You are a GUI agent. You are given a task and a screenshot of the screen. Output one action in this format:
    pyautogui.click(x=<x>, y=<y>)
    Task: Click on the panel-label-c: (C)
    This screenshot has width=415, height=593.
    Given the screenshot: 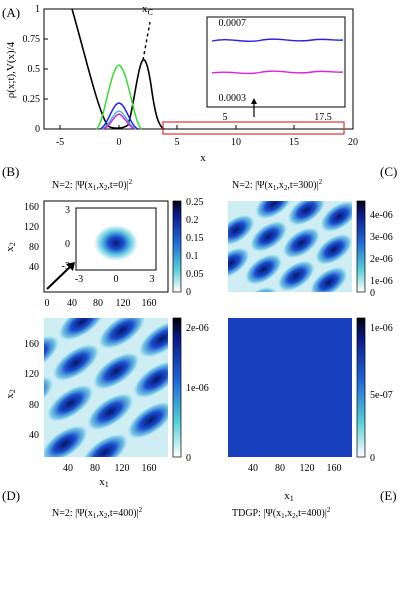 What is the action you would take?
    pyautogui.click(x=388, y=171)
    